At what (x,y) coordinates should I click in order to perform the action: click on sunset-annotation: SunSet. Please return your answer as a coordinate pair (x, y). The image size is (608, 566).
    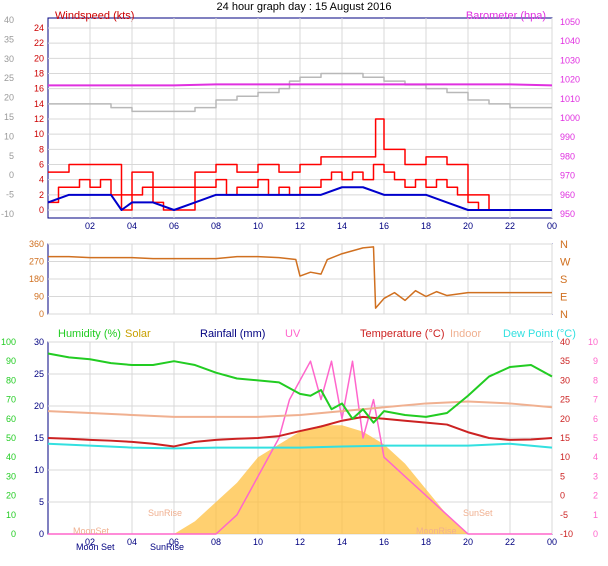
    Looking at the image, I should click on (478, 513).